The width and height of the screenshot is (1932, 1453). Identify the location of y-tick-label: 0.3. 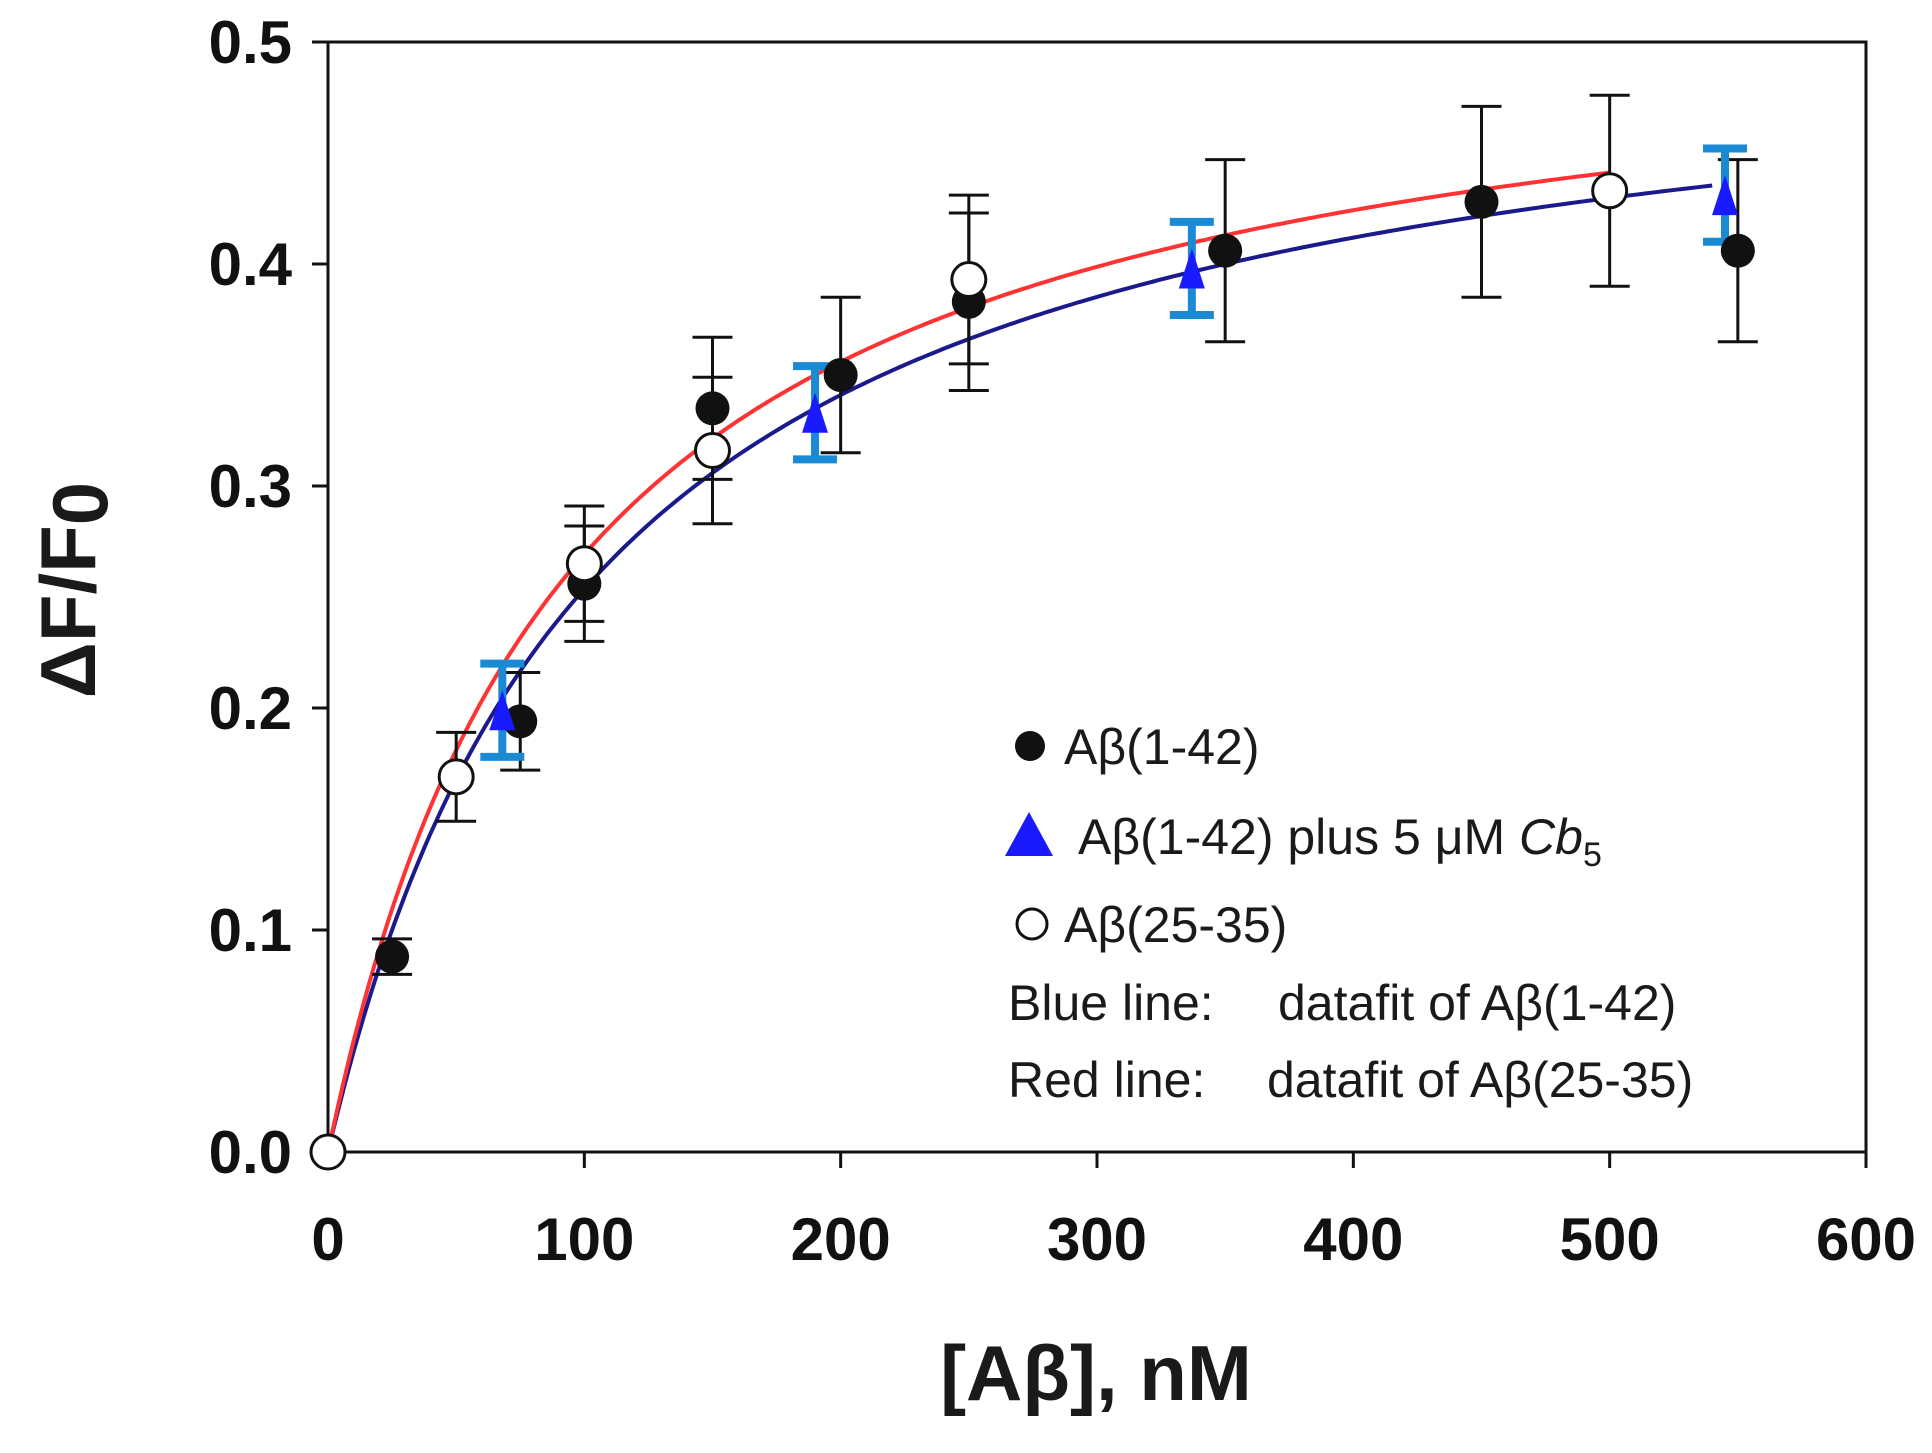
(250, 486).